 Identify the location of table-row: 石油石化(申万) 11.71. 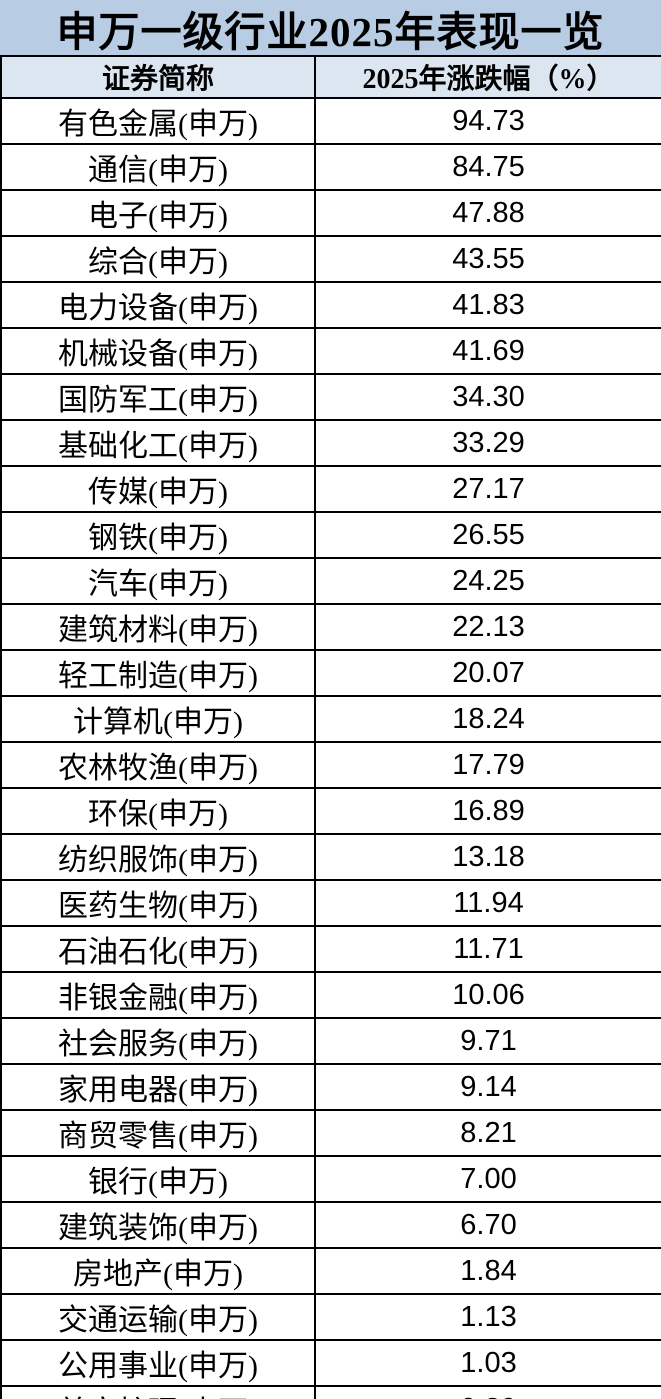
(330, 949).